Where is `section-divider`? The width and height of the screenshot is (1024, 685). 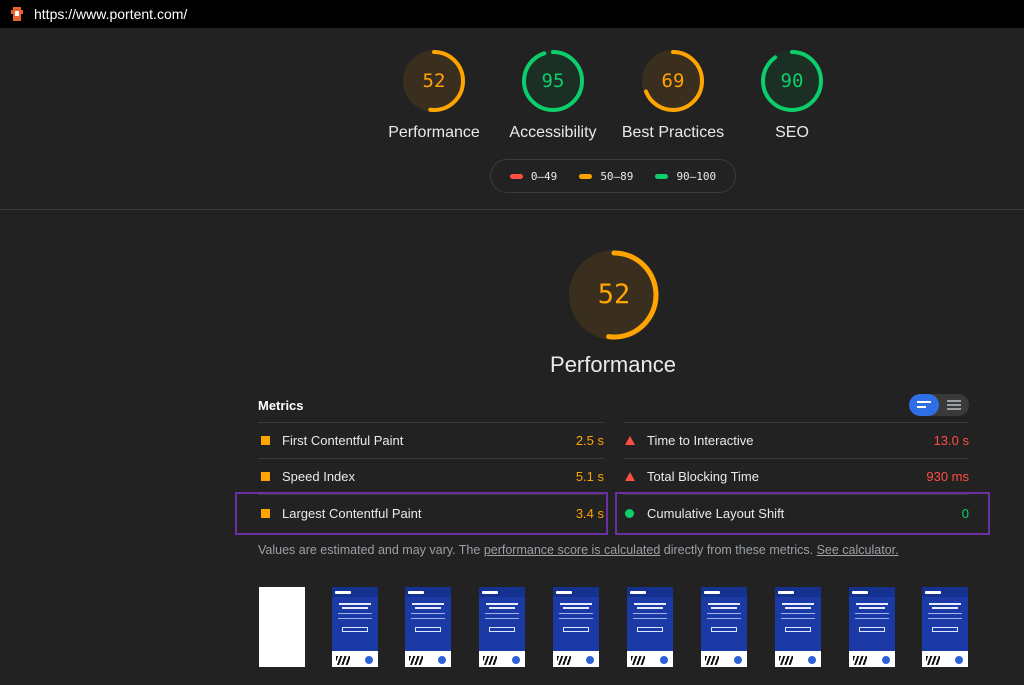 section-divider is located at coordinates (512, 209).